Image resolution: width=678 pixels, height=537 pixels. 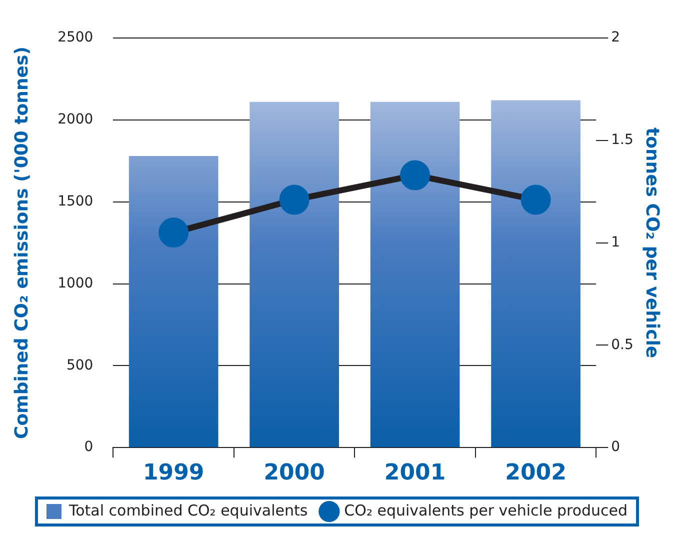 I want to click on y2-tick-label: 0.5, so click(x=622, y=344).